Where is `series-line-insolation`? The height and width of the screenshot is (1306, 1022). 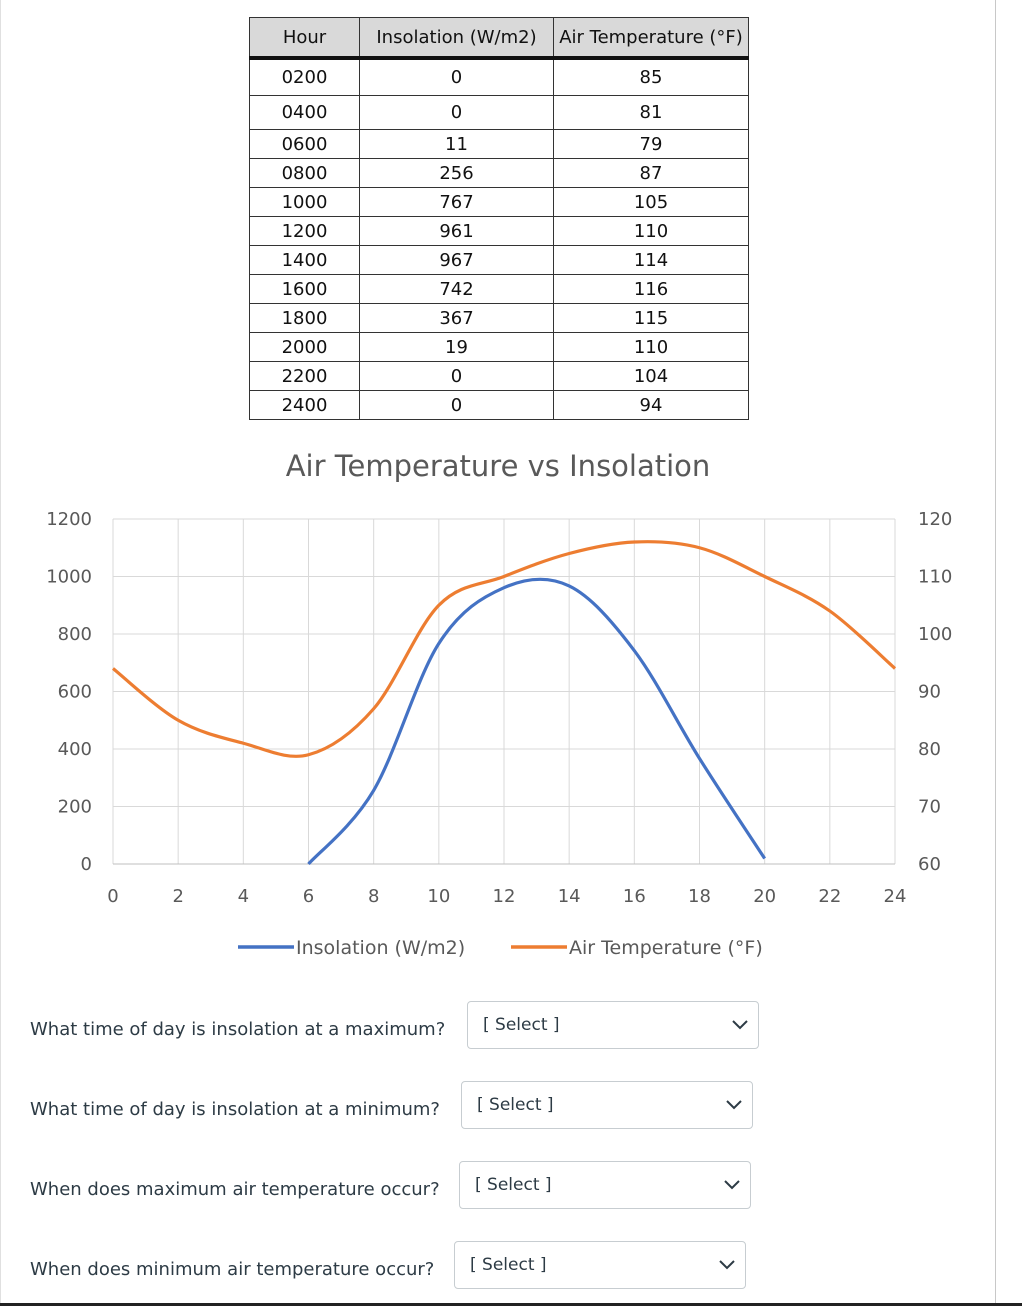
series-line-insolation is located at coordinates (537, 721).